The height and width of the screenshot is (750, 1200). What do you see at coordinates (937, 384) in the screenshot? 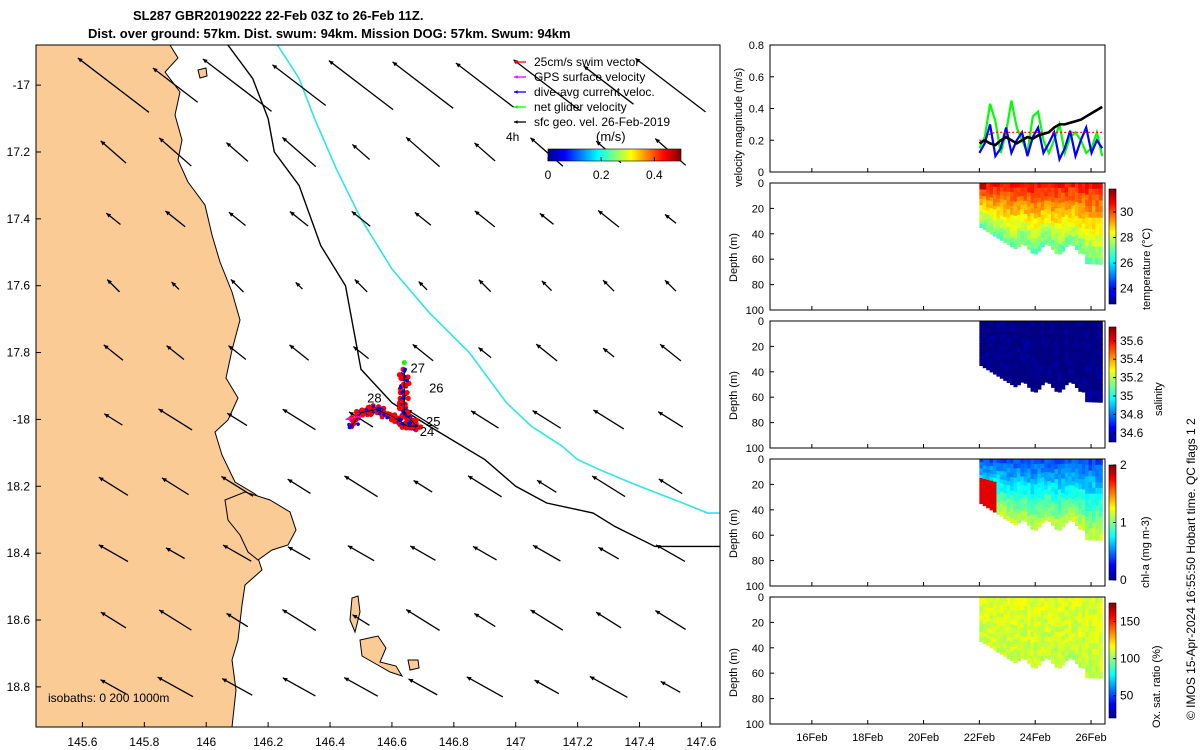
I see `section-frame` at bounding box center [937, 384].